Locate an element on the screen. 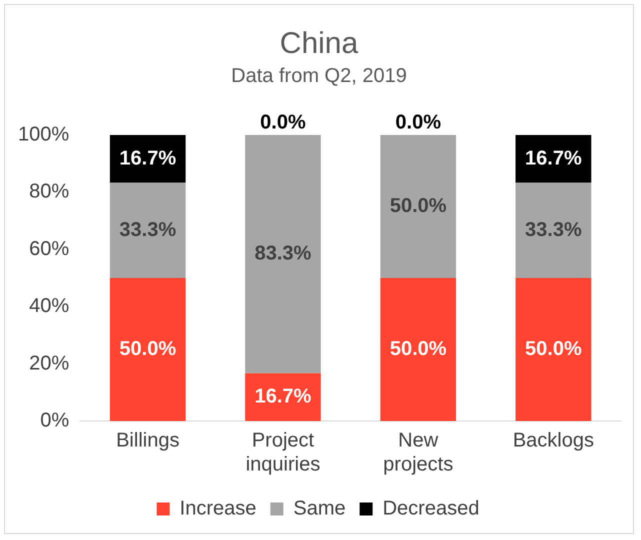 Image resolution: width=641 pixels, height=540 pixels. chart-subtitle: Data from Q2, 2019 is located at coordinates (319, 76).